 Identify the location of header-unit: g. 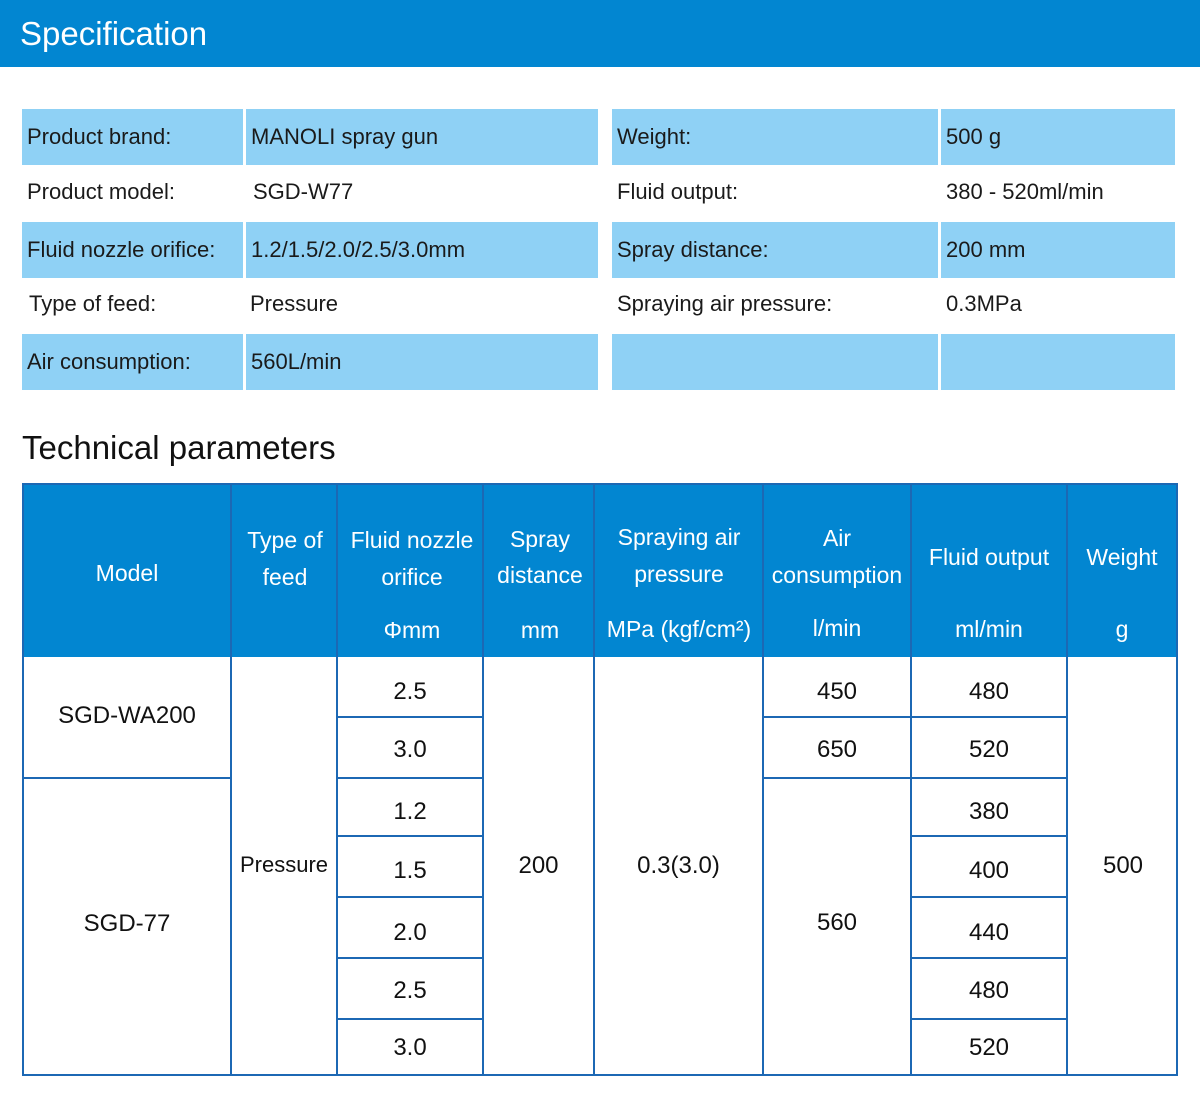
(1122, 629).